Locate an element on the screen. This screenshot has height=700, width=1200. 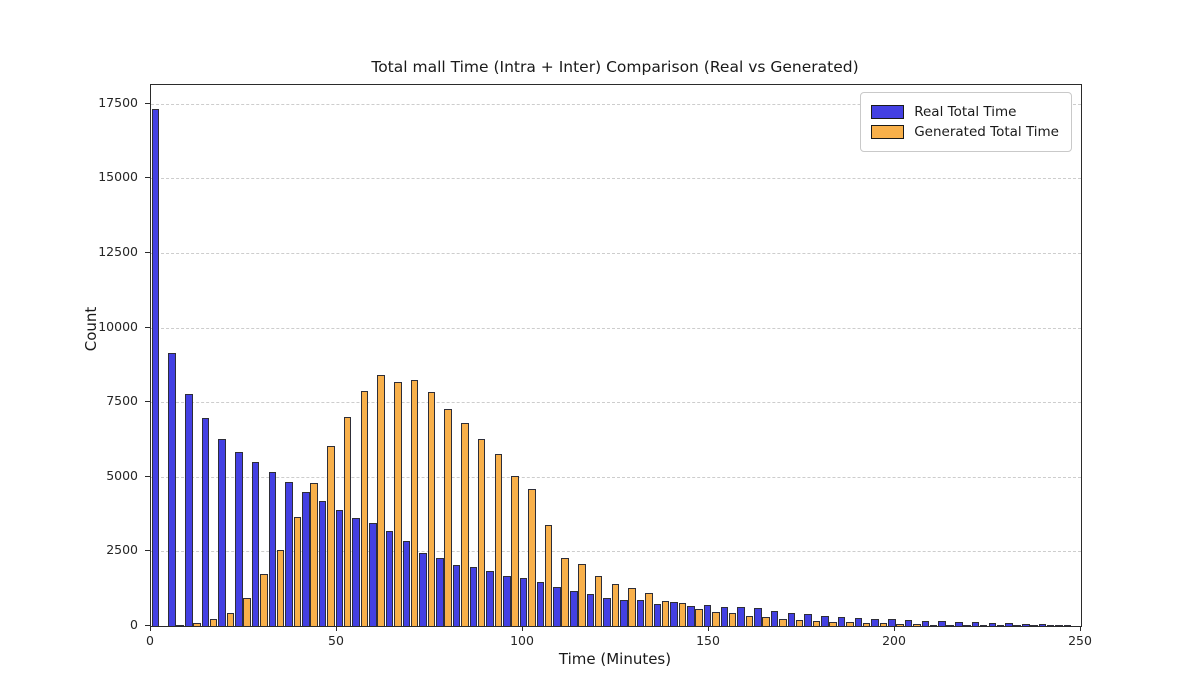
legend-box: Real Total Time Generated Total Time is located at coordinates (966, 122).